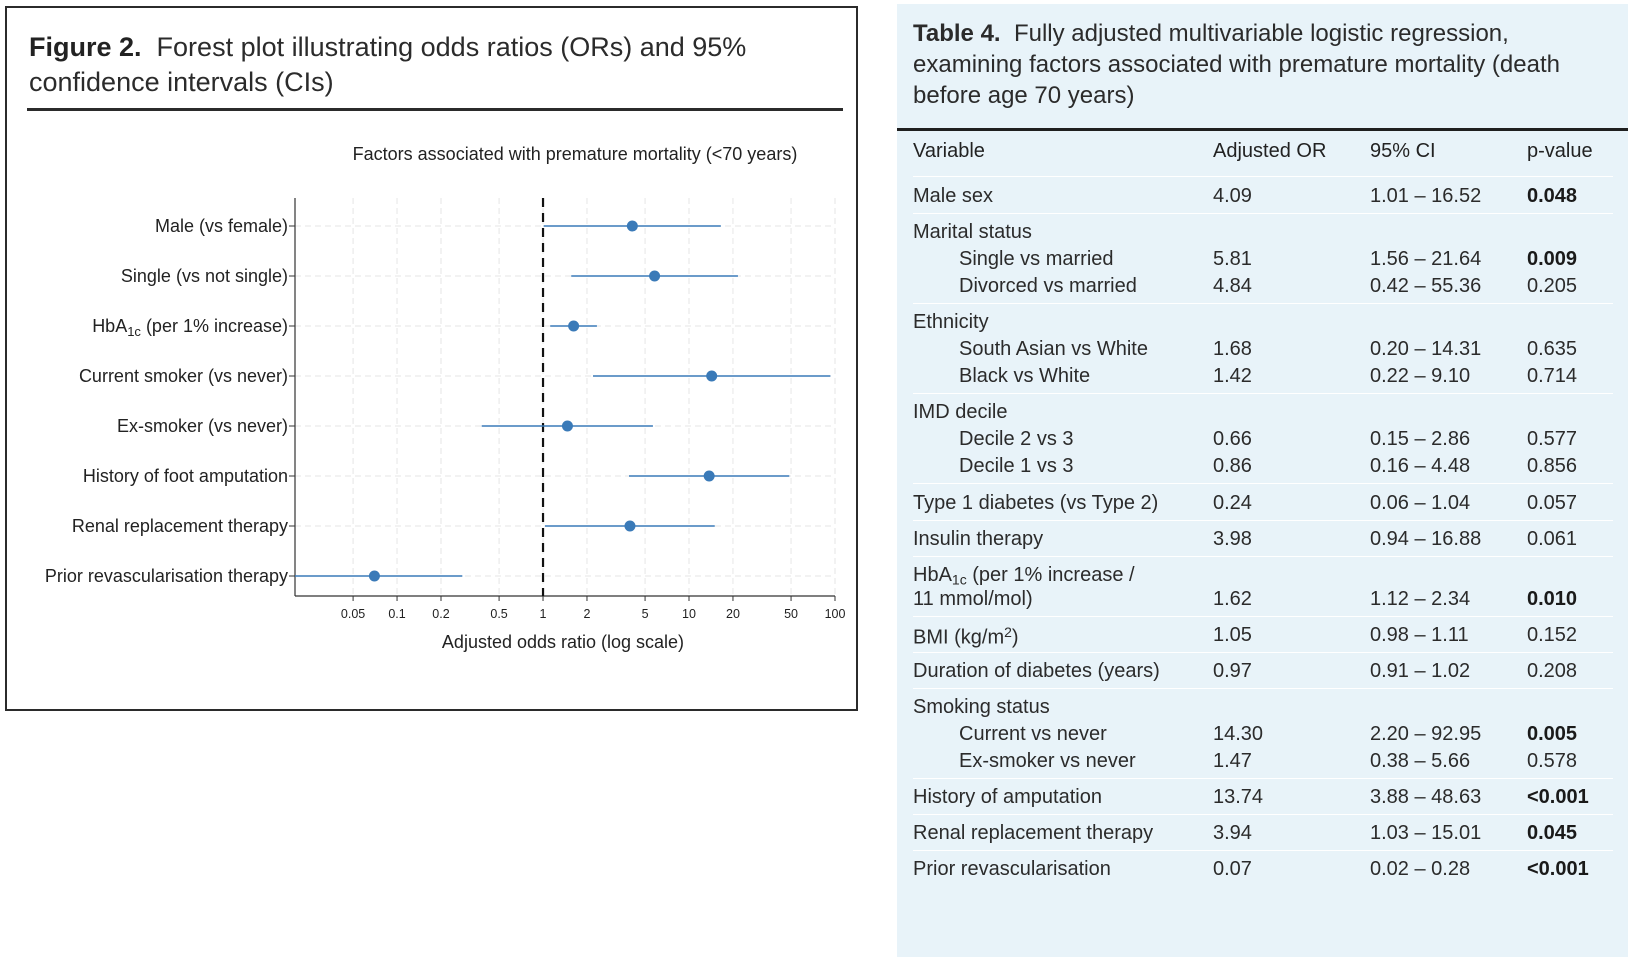  What do you see at coordinates (435, 109) in the screenshot?
I see `figure-caption-rule` at bounding box center [435, 109].